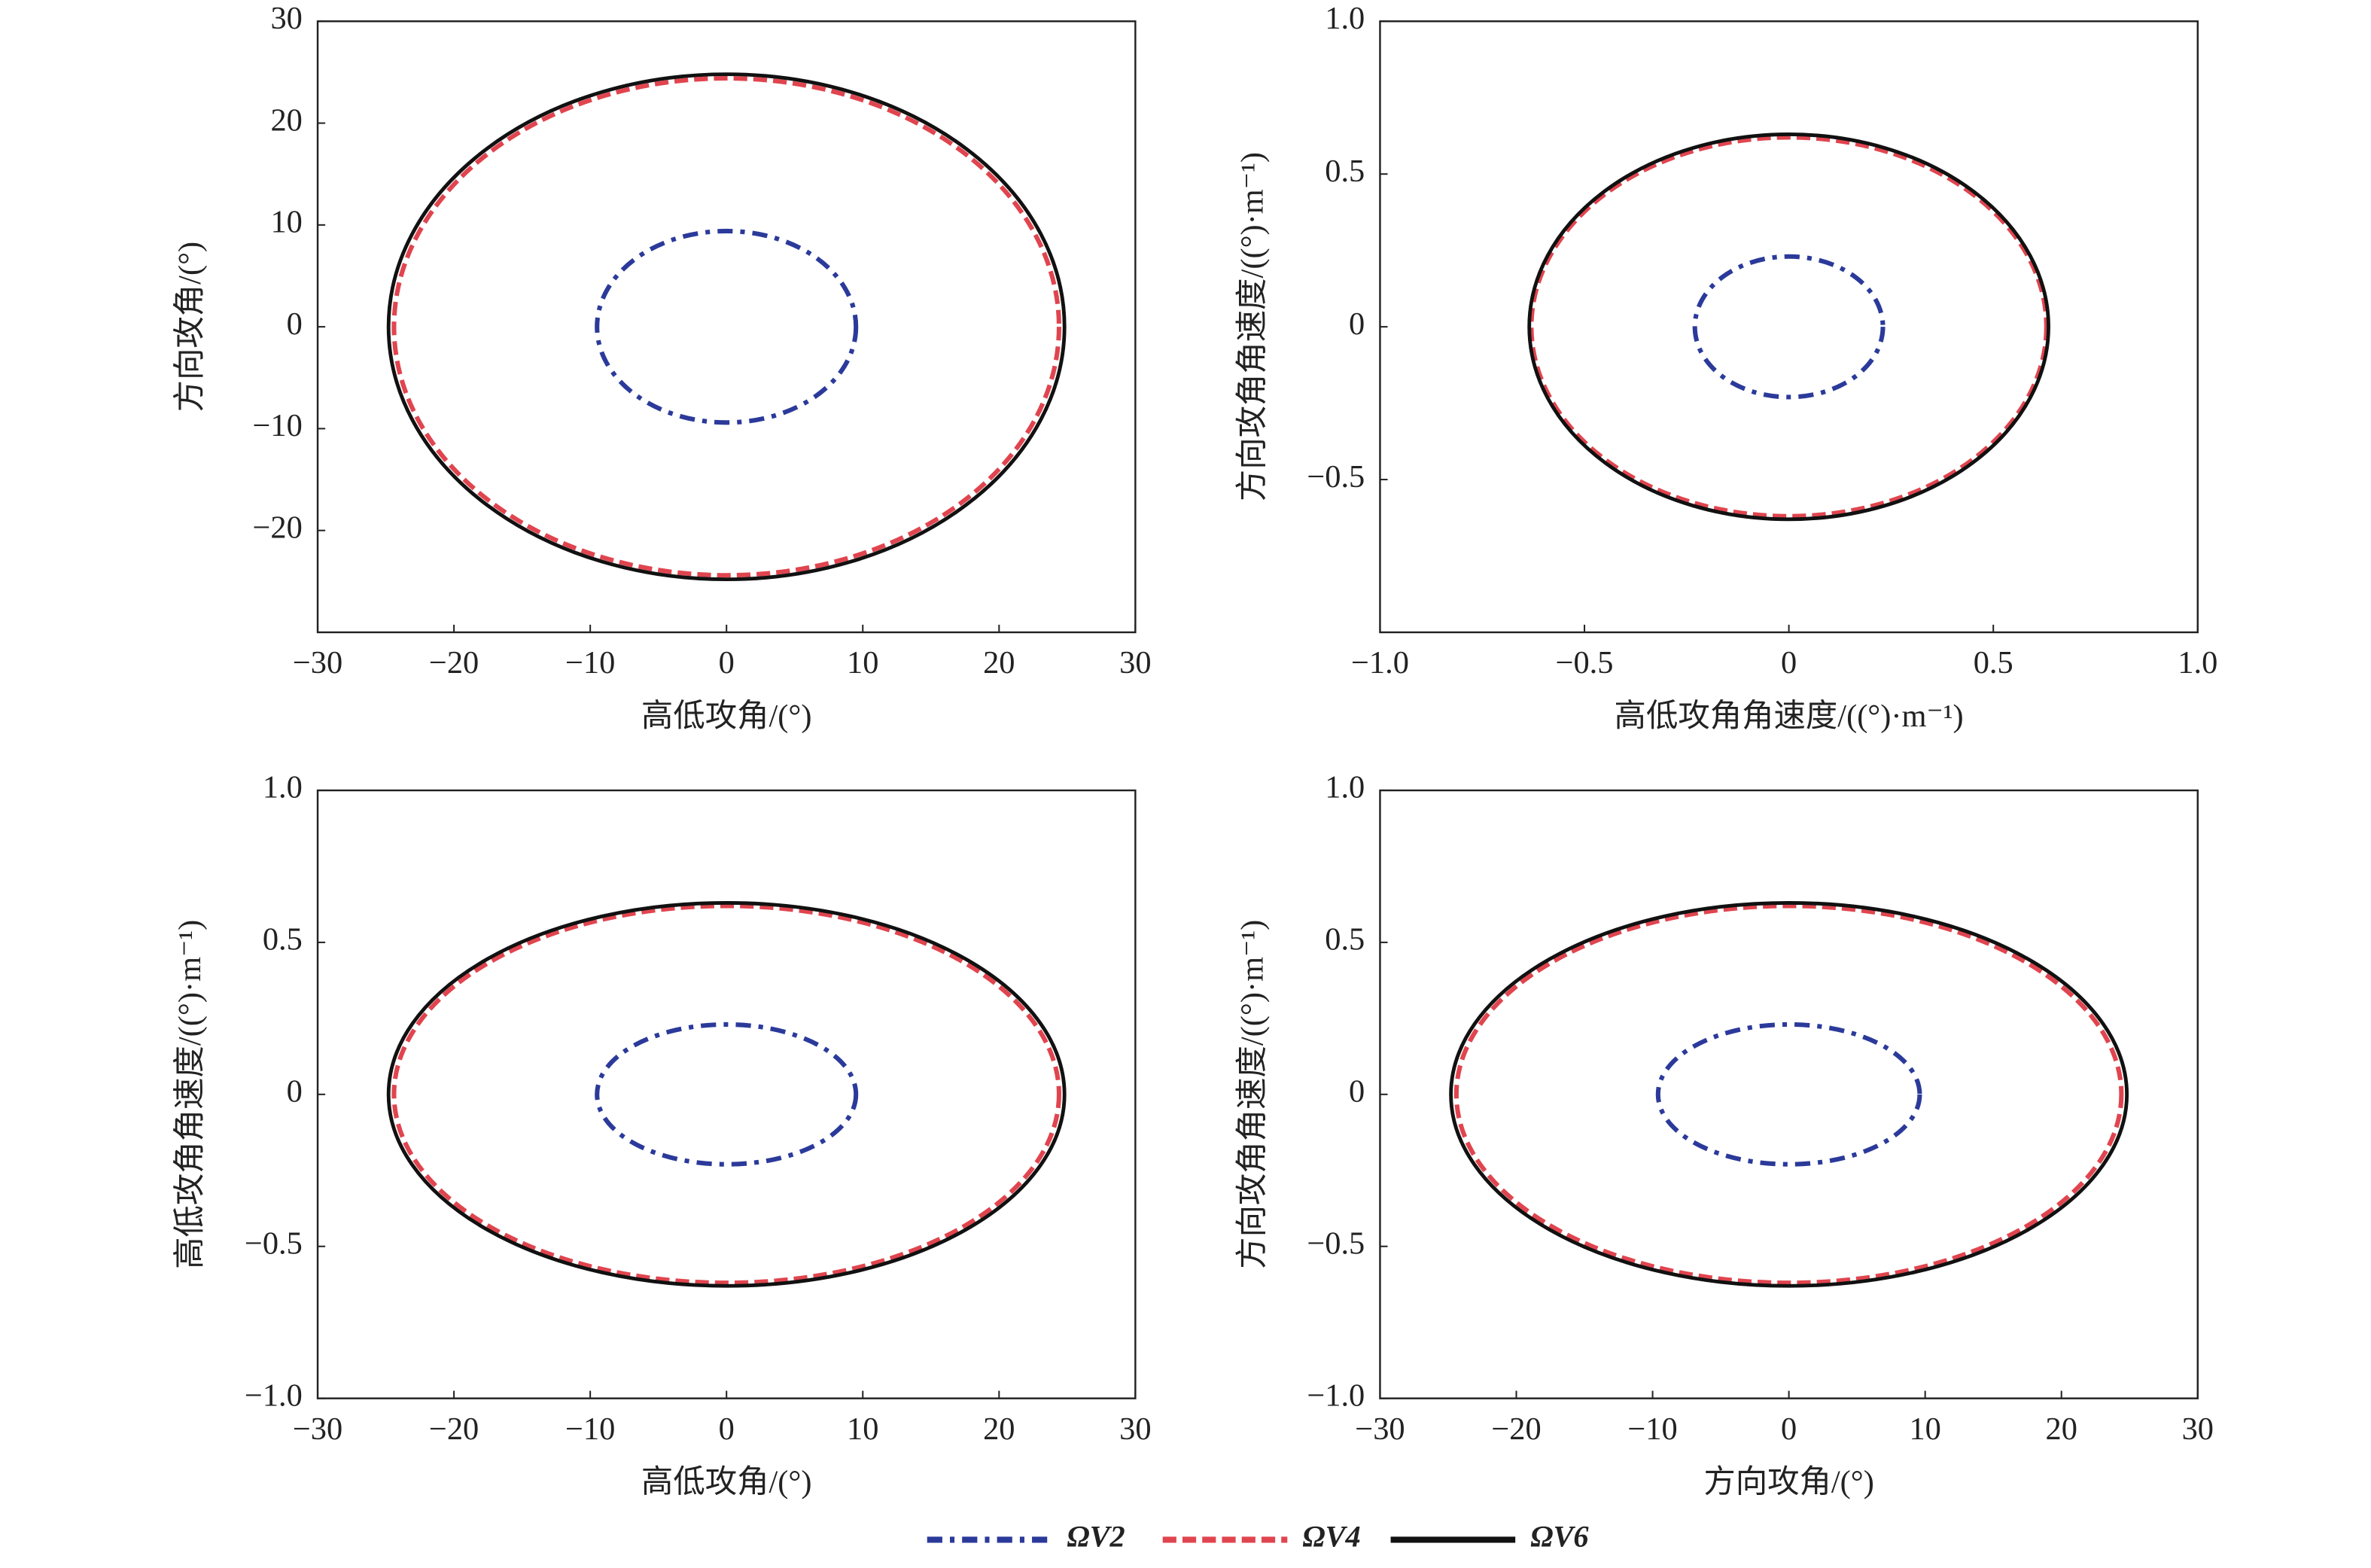  I want to click on legend-label: ΩV4, so click(1331, 1537).